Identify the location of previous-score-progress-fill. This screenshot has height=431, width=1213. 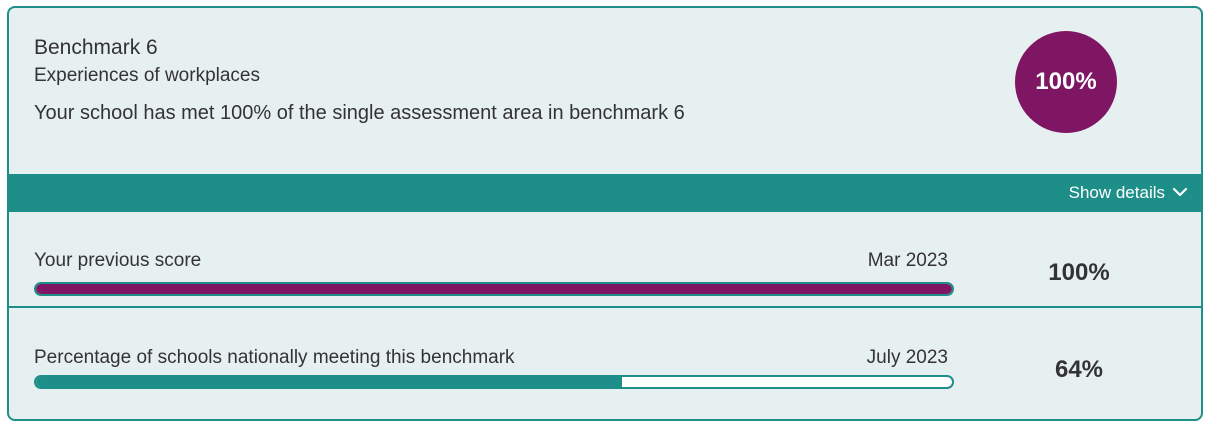
(494, 289).